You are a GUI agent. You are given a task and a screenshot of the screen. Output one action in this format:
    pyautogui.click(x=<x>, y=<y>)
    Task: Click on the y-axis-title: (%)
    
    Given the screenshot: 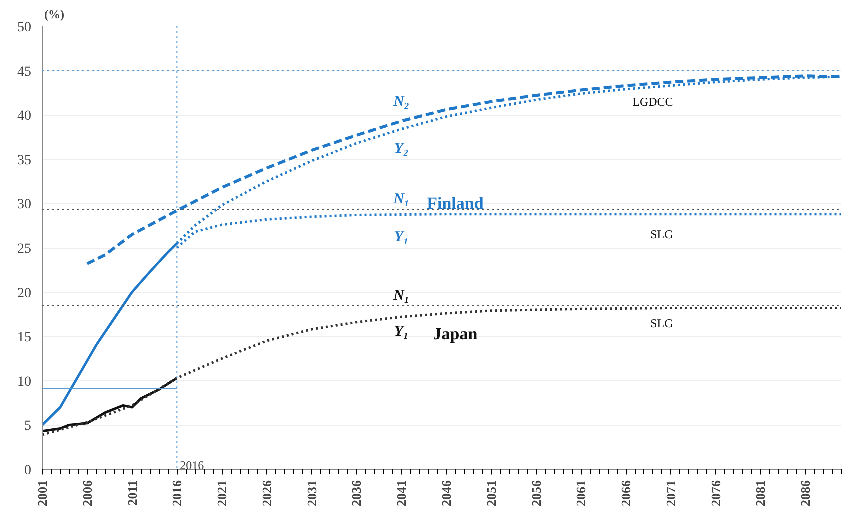 What is the action you would take?
    pyautogui.click(x=54, y=15)
    